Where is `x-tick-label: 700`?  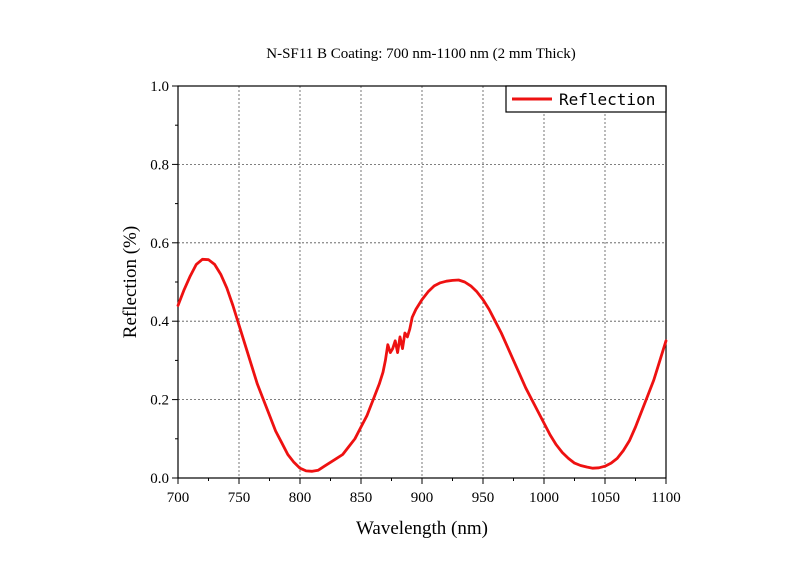 x-tick-label: 700 is located at coordinates (178, 498).